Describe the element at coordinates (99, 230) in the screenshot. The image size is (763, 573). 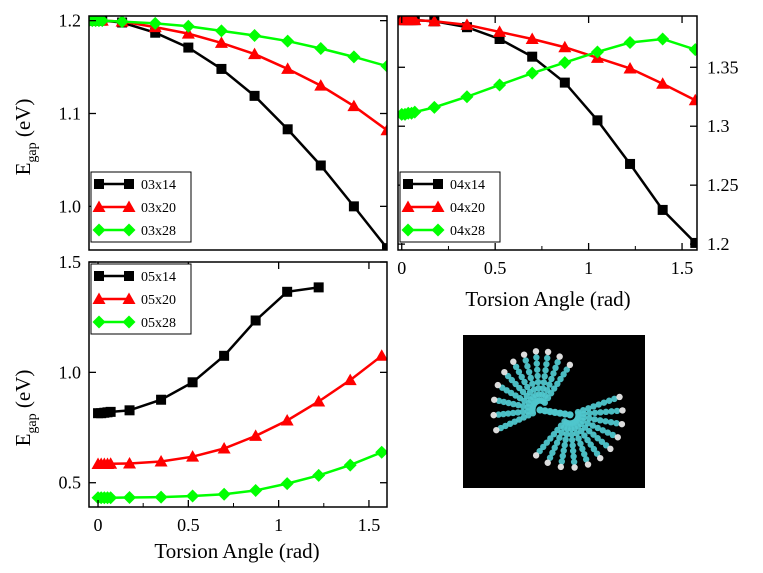
I see `legend-marker-03x28` at that location.